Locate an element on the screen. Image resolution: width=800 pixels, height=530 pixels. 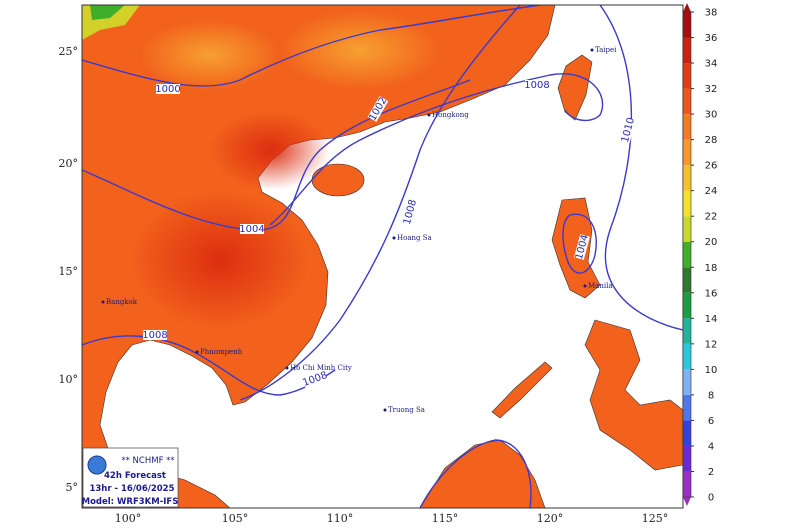
lat-label: 10° is located at coordinates (69, 379).